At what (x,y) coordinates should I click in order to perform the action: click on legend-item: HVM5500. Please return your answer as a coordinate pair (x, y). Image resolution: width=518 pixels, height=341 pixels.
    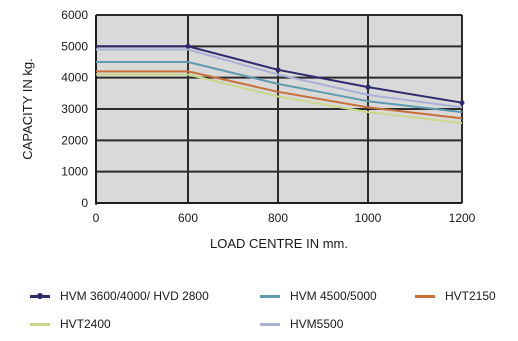
    Looking at the image, I should click on (301, 324).